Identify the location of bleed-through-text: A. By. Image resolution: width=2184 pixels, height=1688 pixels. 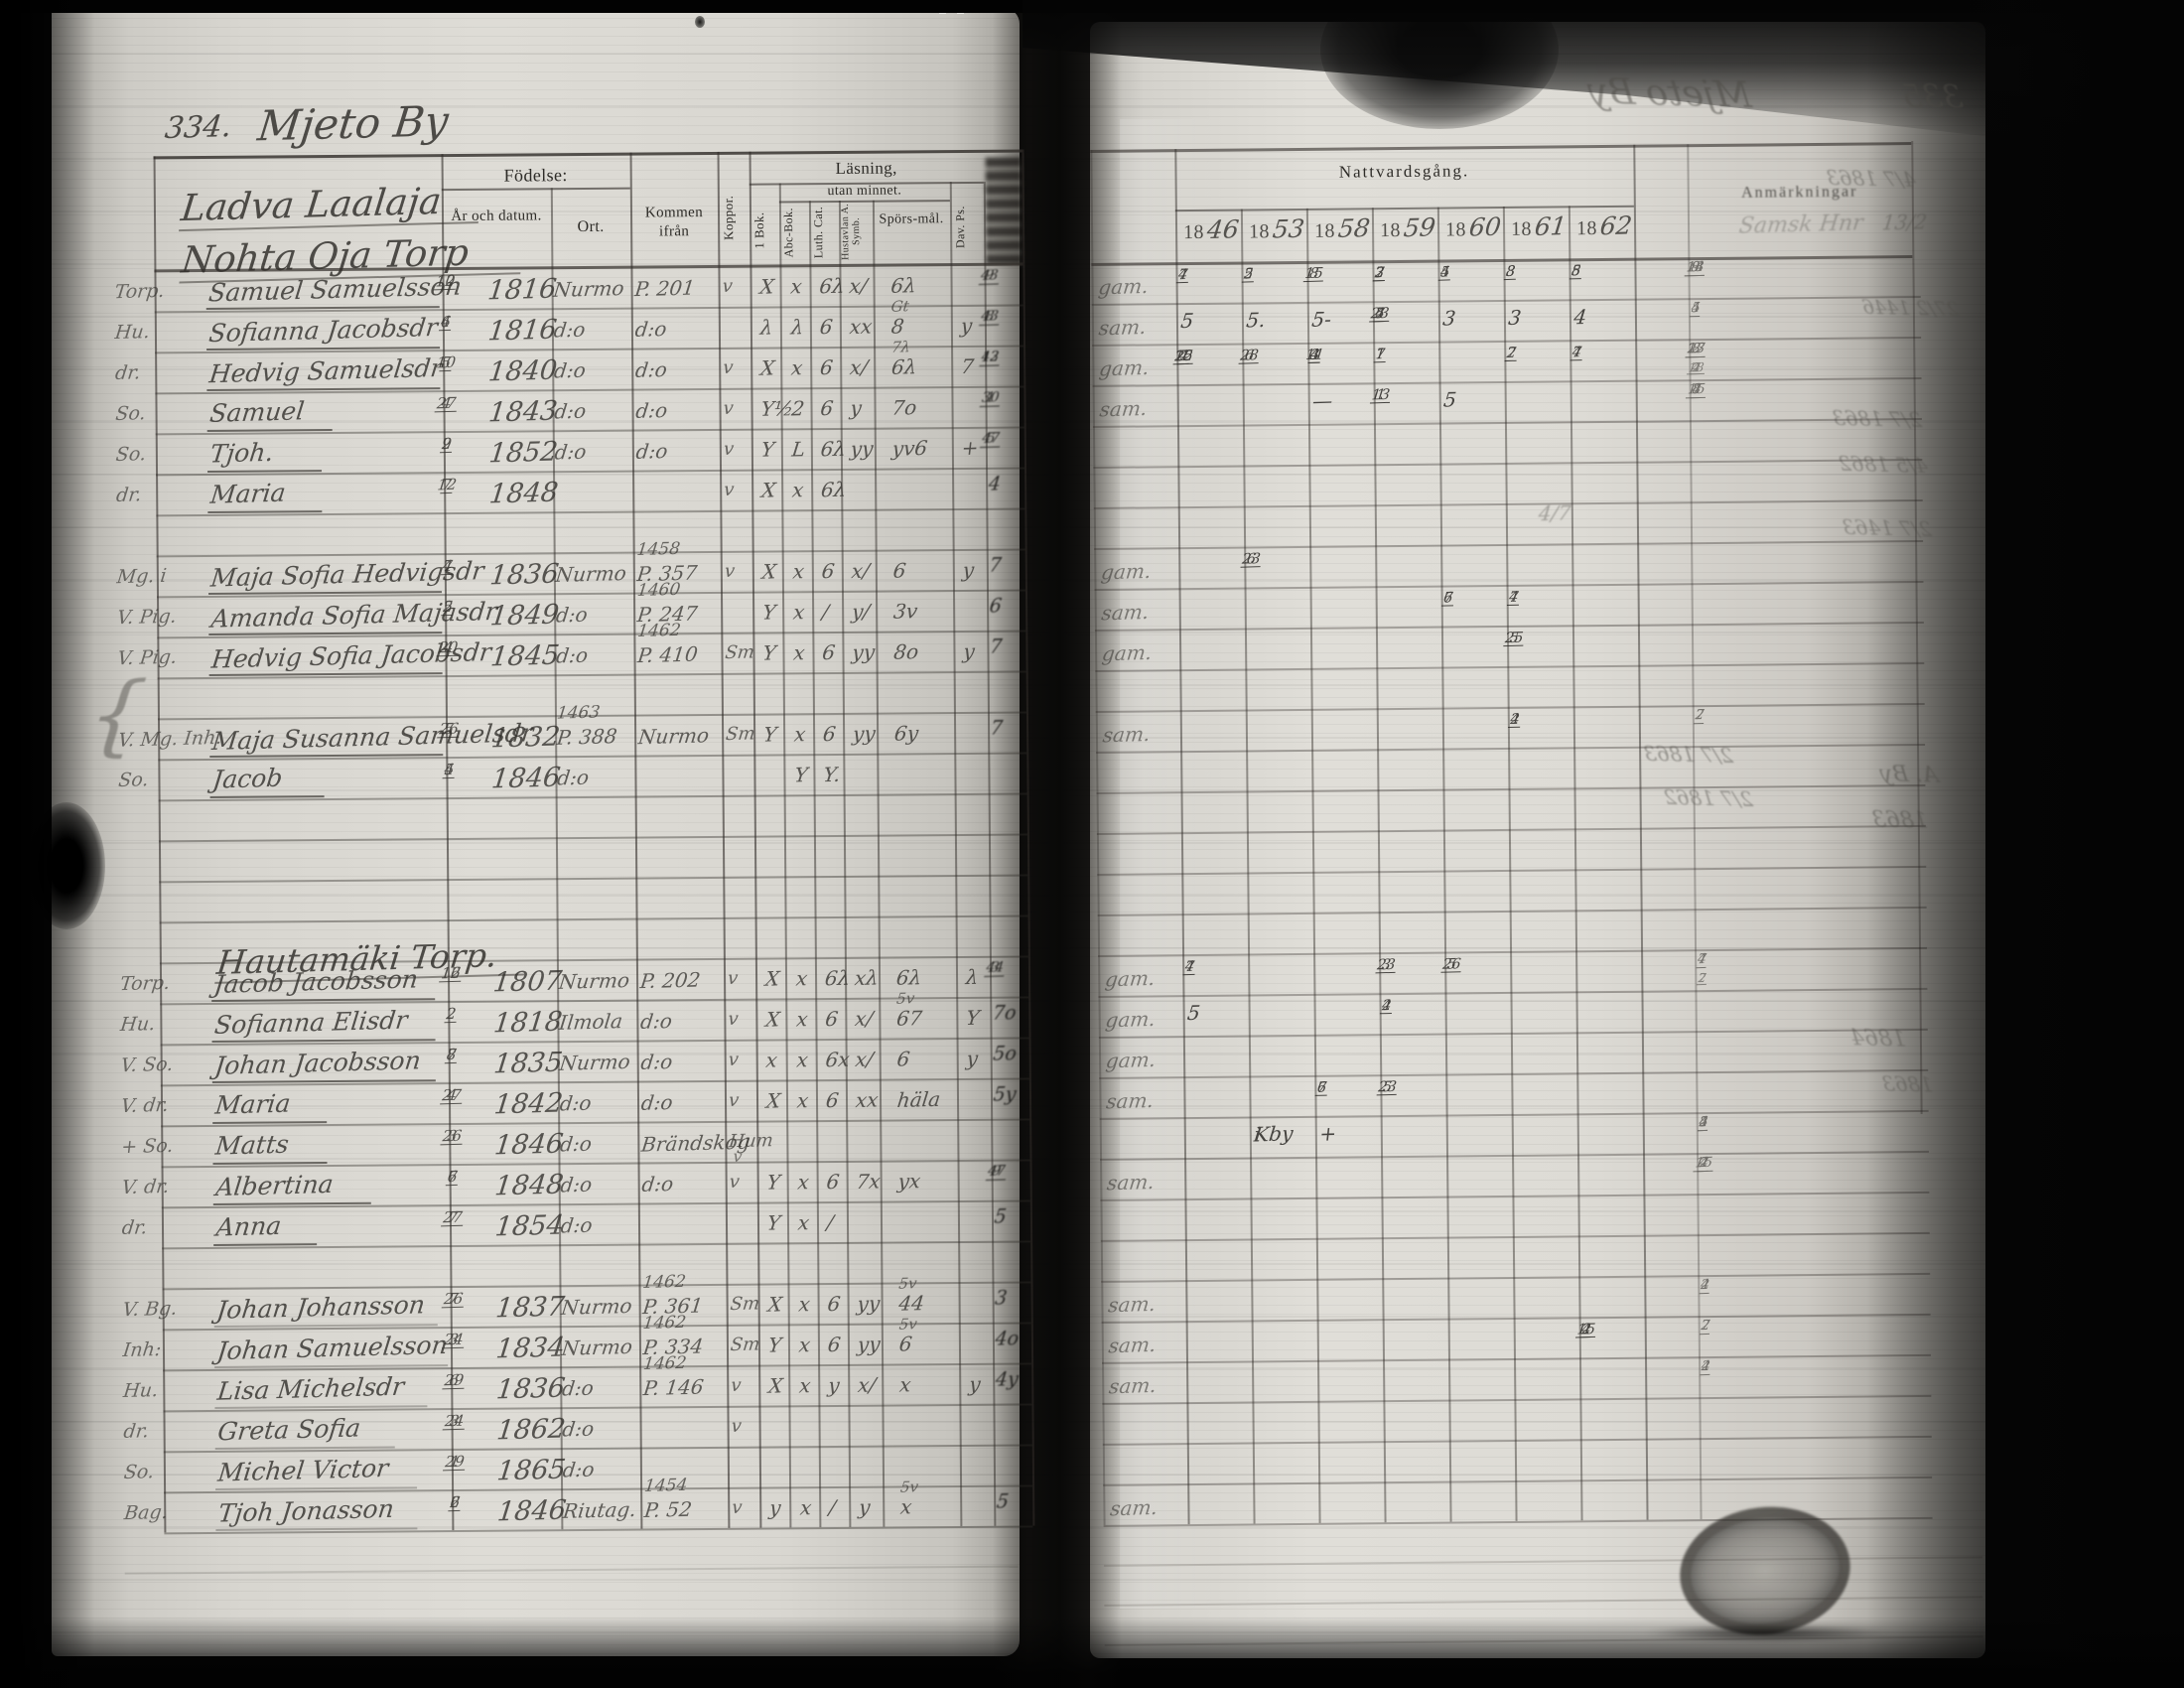
(1909, 775).